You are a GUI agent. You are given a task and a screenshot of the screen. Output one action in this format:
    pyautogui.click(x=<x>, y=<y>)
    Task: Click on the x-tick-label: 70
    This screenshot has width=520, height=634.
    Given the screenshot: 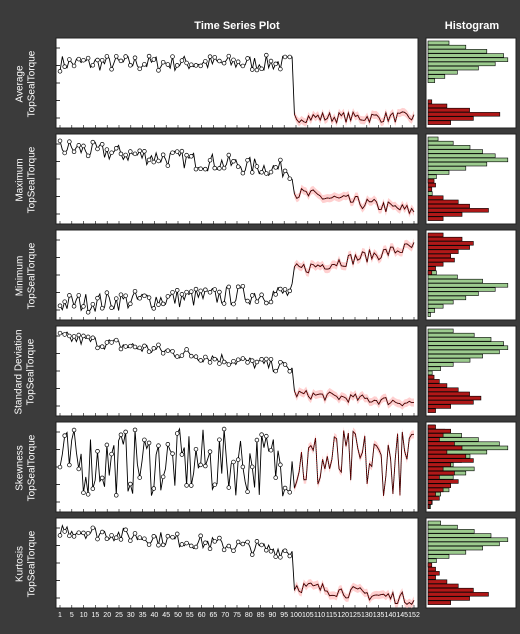 What is the action you would take?
    pyautogui.click(x=225, y=615)
    